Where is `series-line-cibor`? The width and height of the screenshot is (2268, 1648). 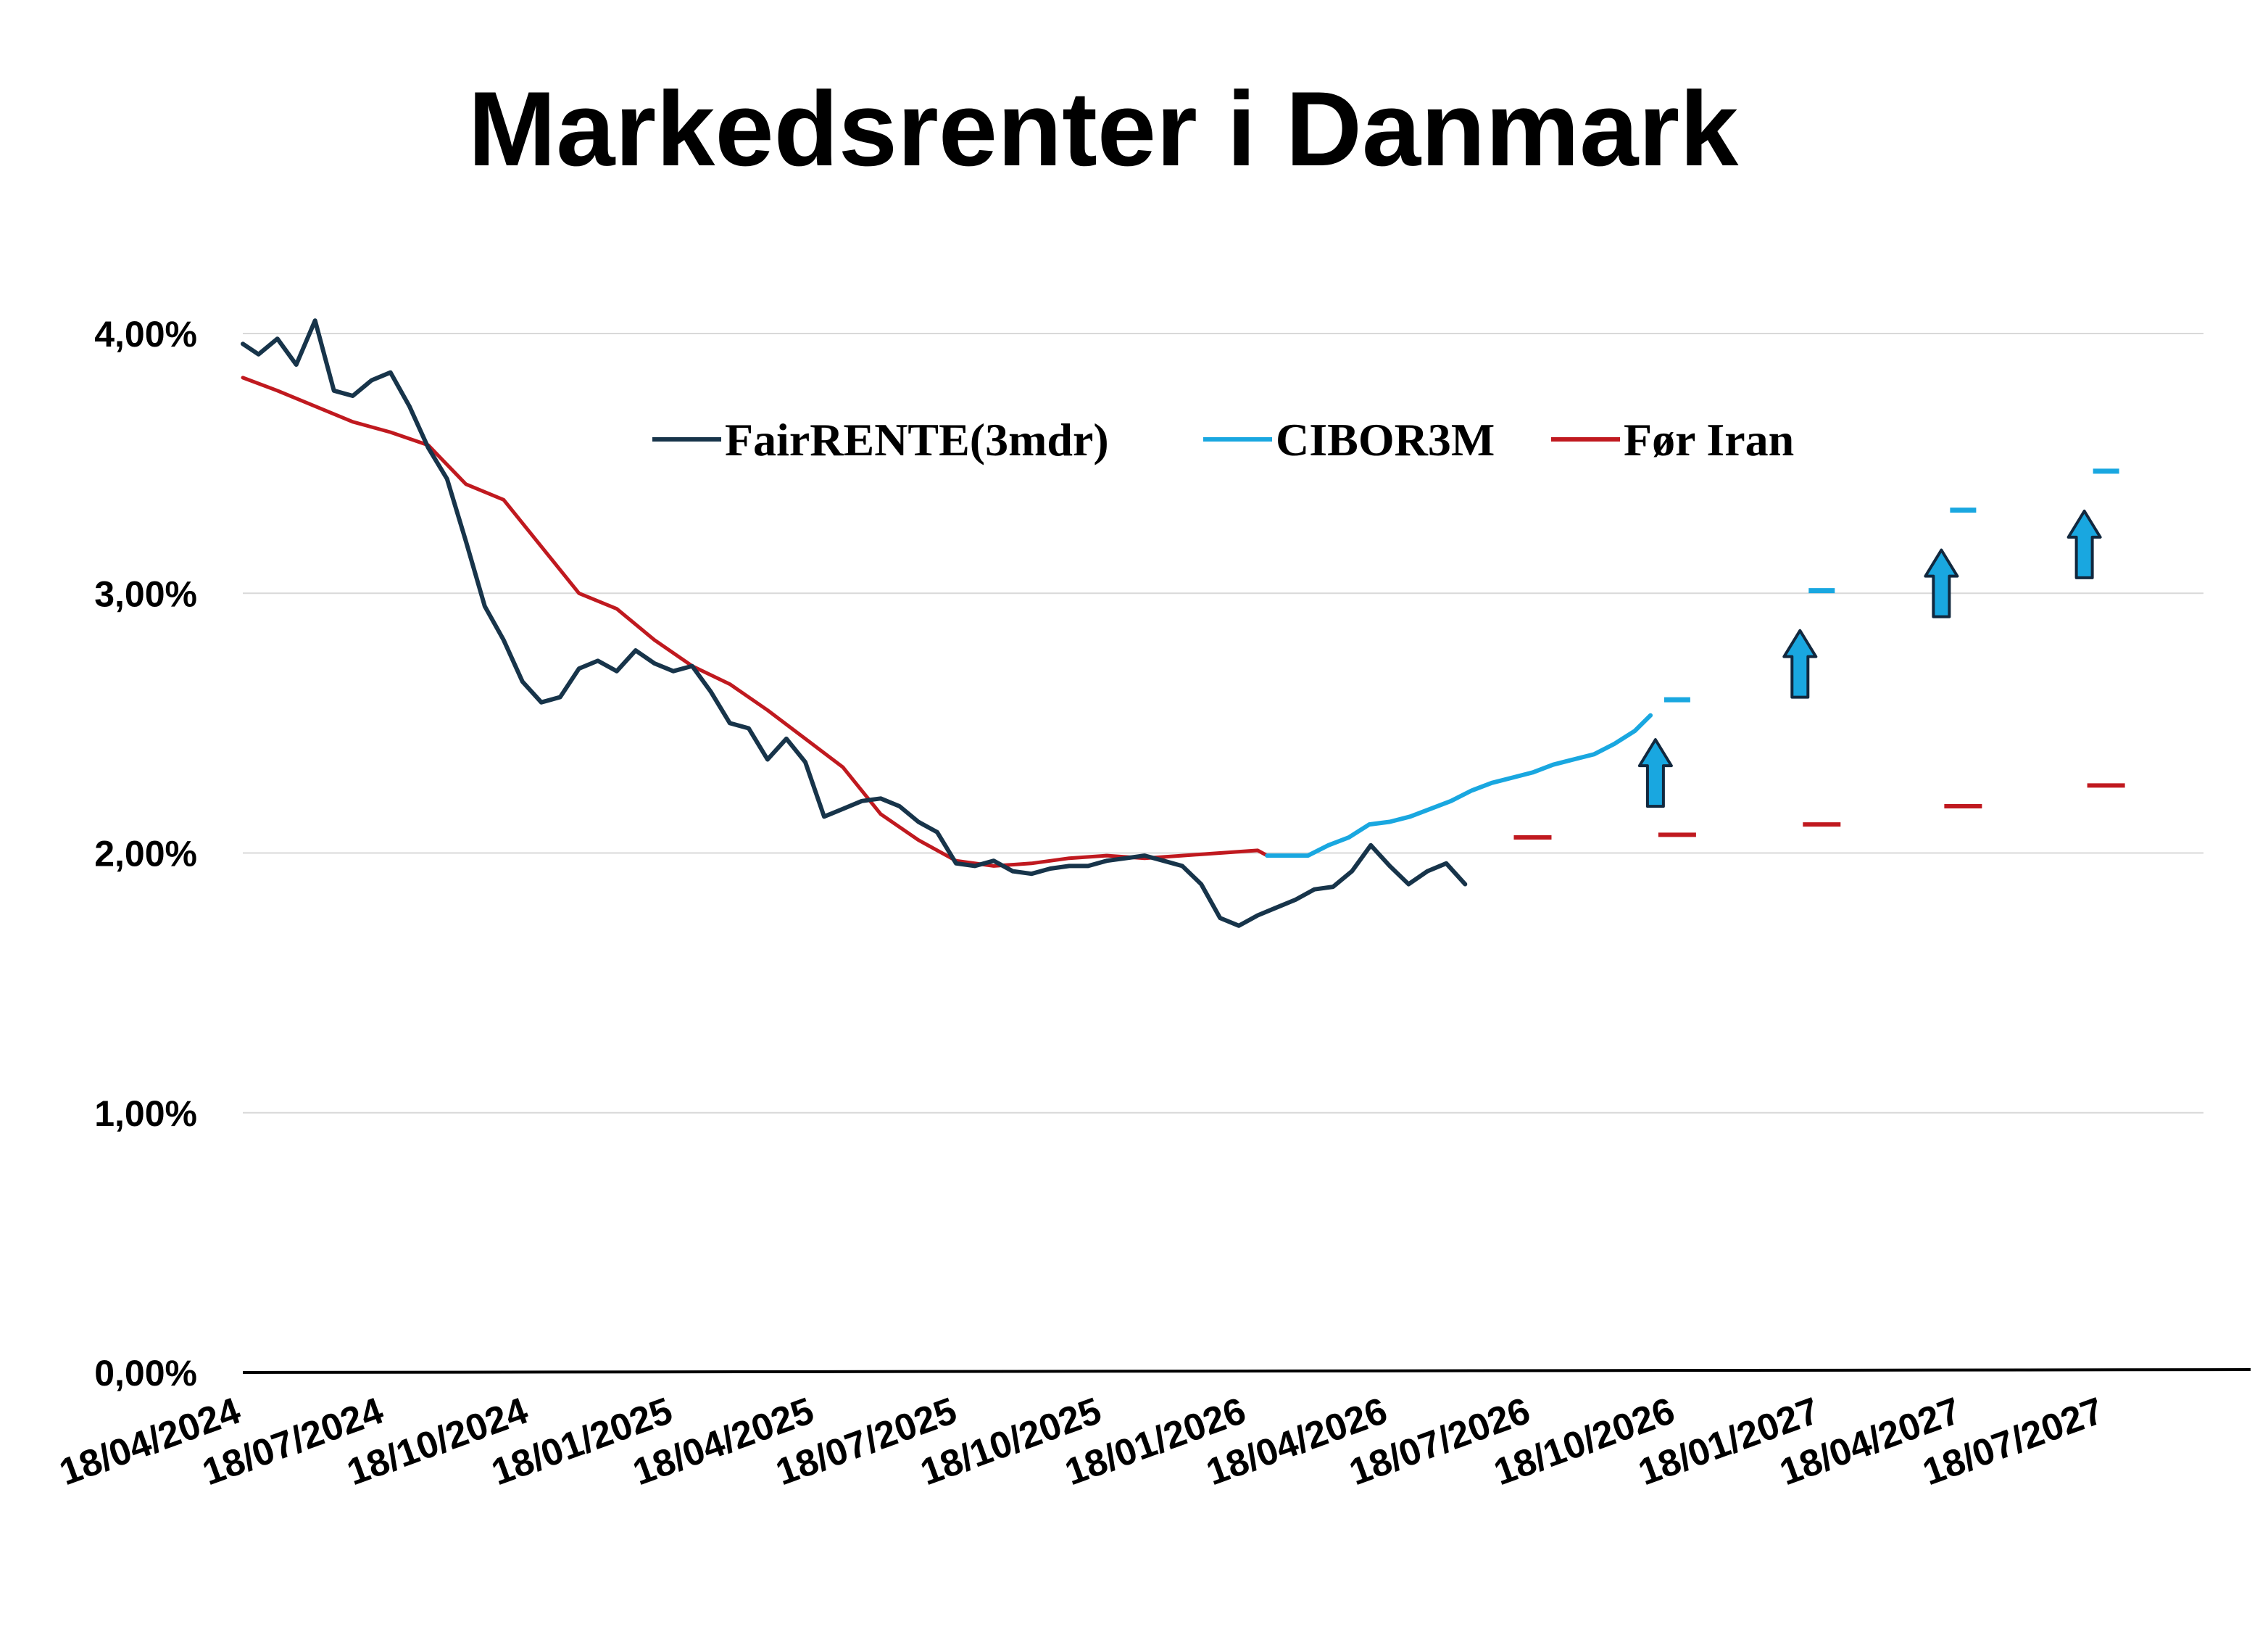 series-line-cibor is located at coordinates (1459, 785).